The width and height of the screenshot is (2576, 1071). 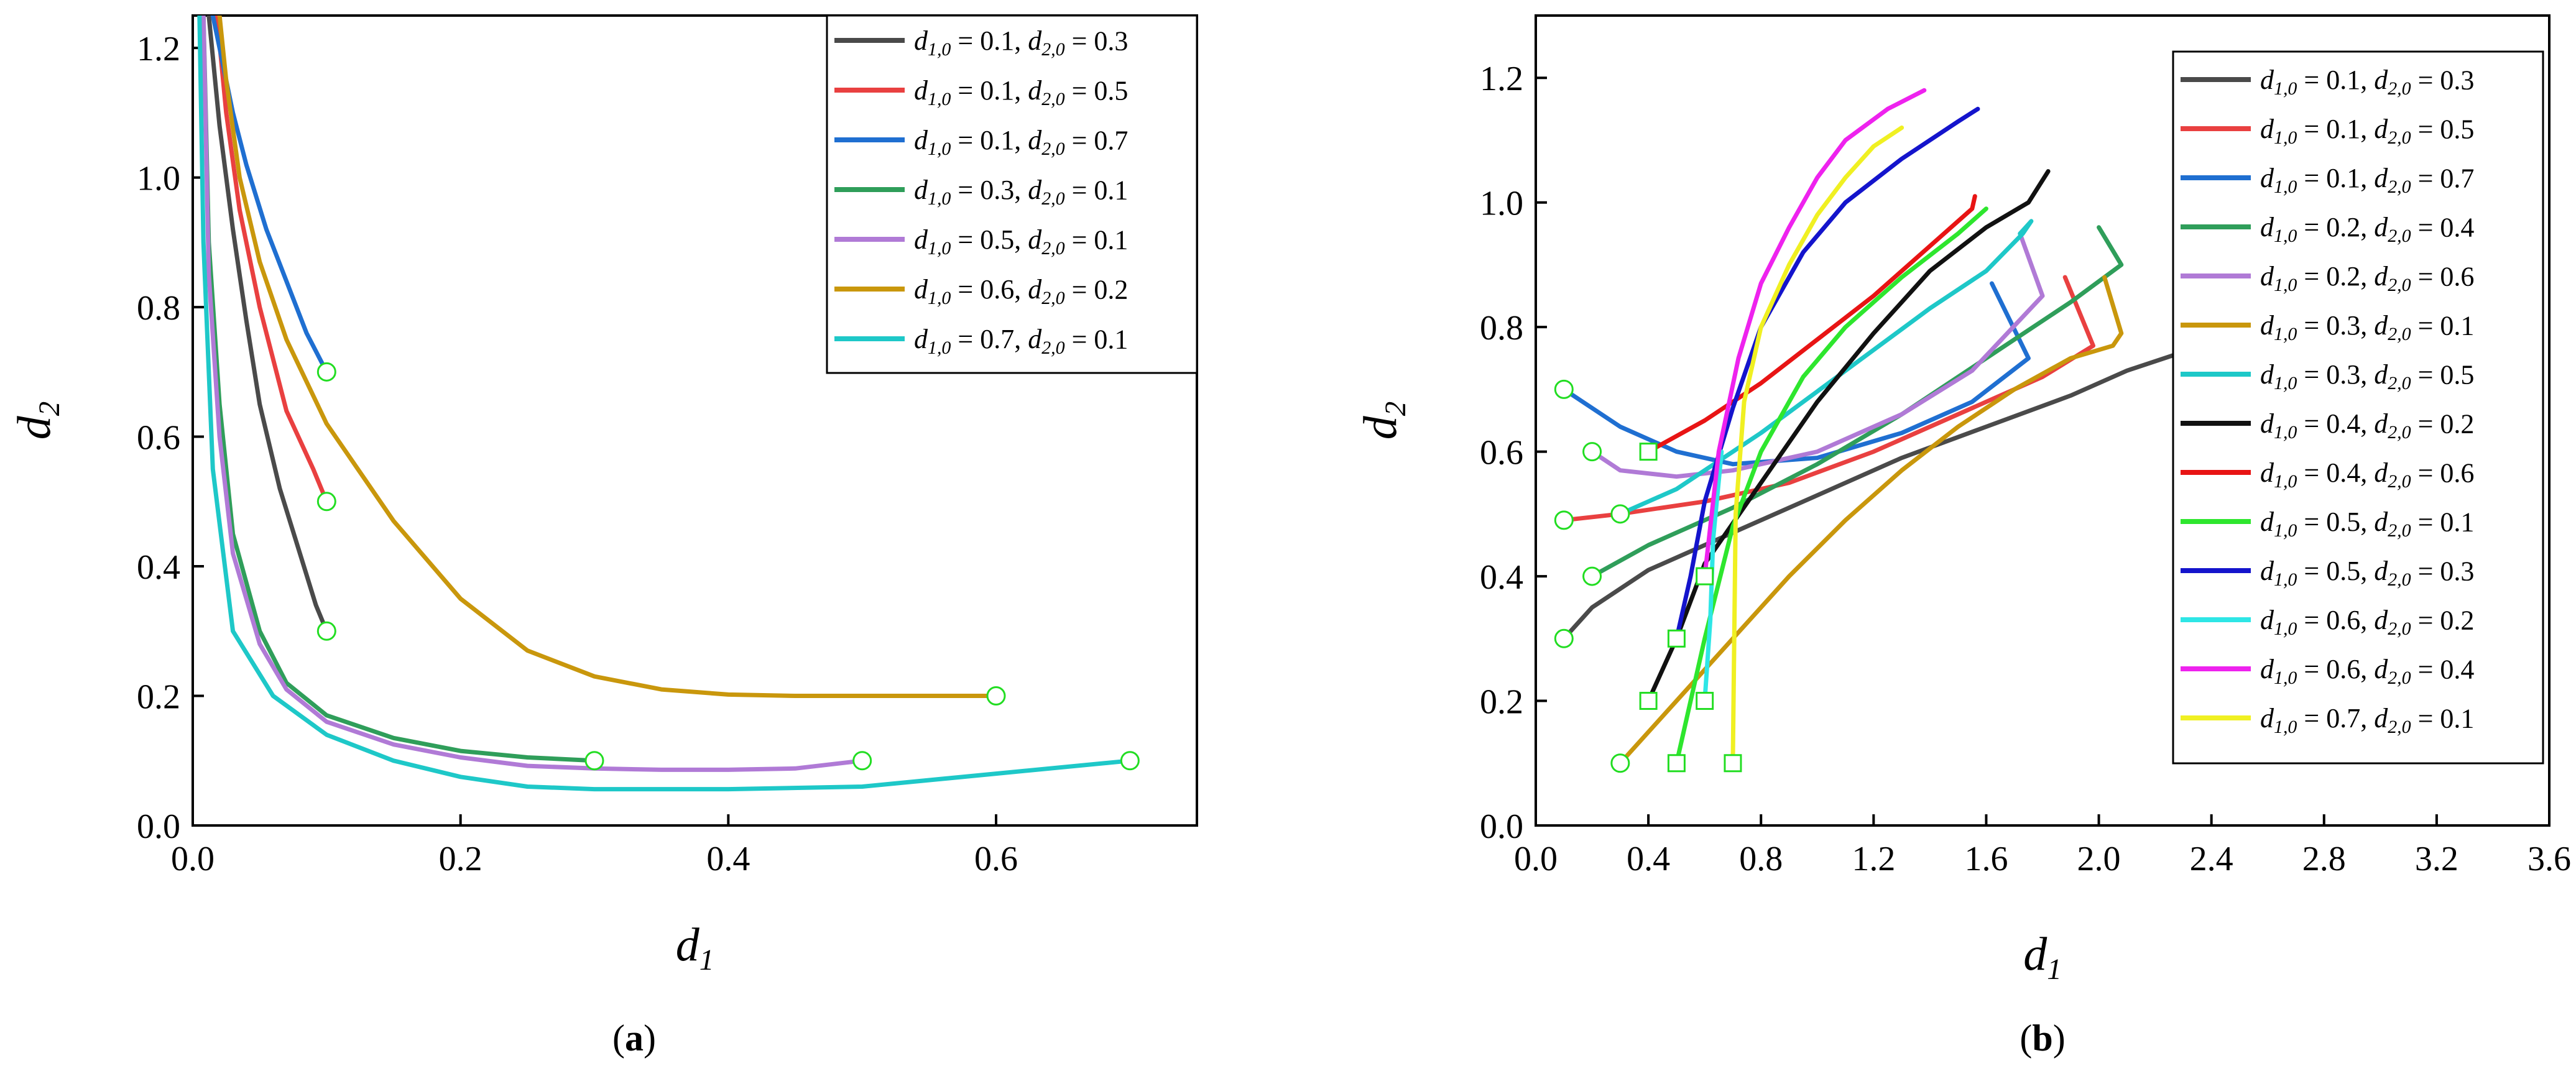 What do you see at coordinates (634, 1038) in the screenshot?
I see `caption-a: (a)` at bounding box center [634, 1038].